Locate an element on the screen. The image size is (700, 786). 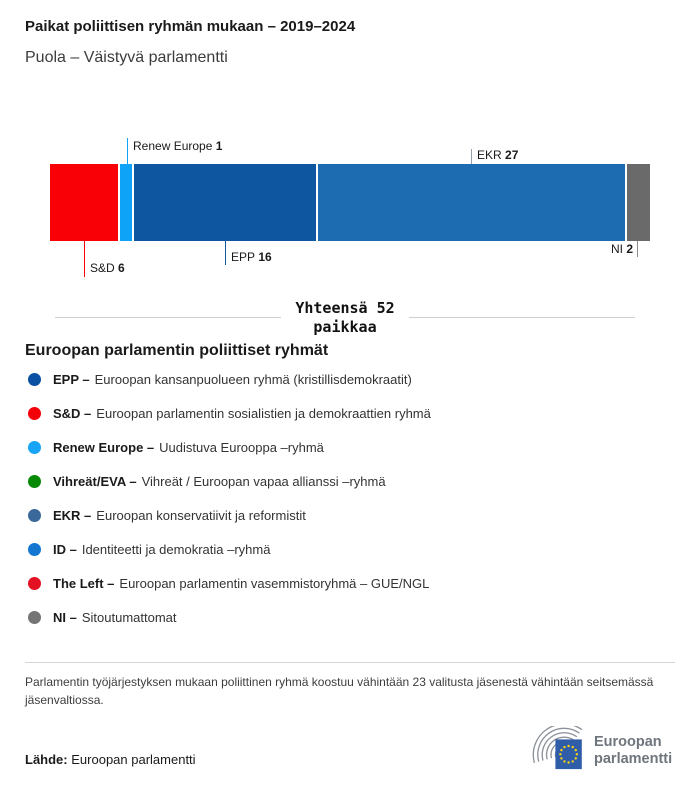
callout-group-name: NI is located at coordinates (616, 249).